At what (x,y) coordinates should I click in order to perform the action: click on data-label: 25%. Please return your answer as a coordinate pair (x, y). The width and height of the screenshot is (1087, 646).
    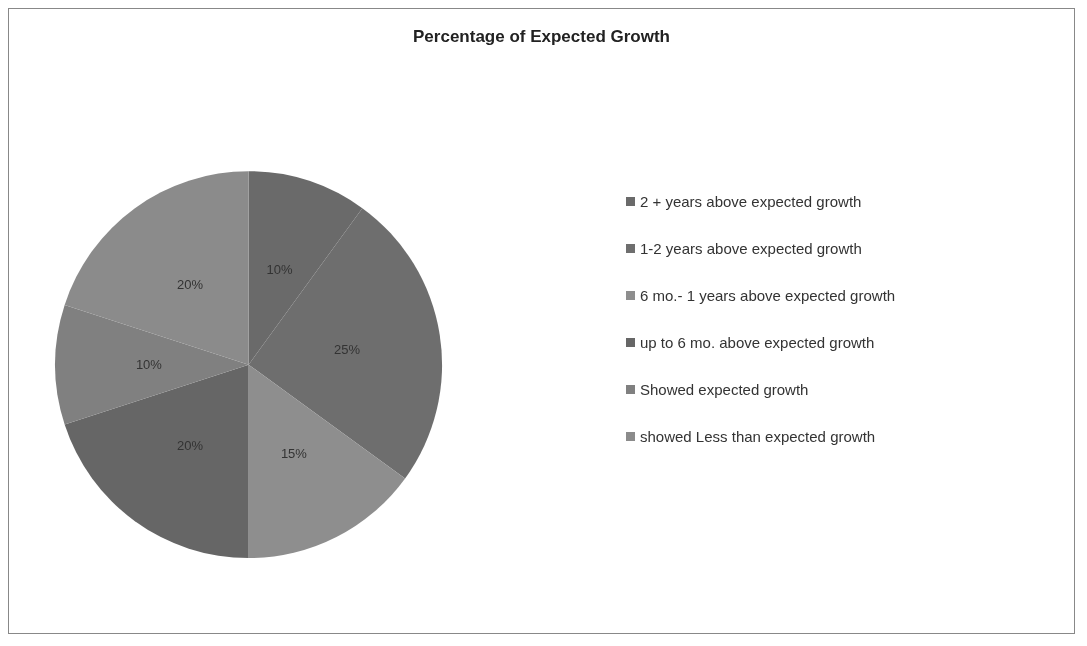
    Looking at the image, I should click on (347, 349).